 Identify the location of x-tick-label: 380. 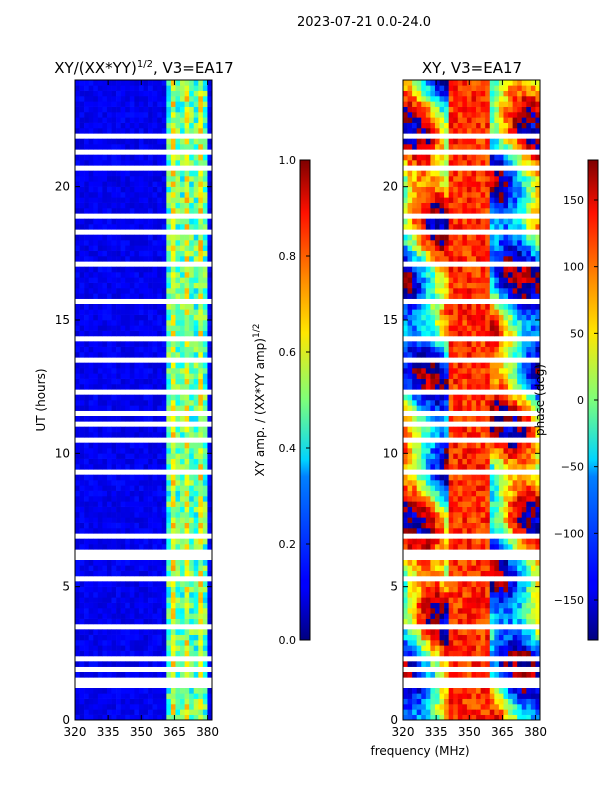
(207, 732).